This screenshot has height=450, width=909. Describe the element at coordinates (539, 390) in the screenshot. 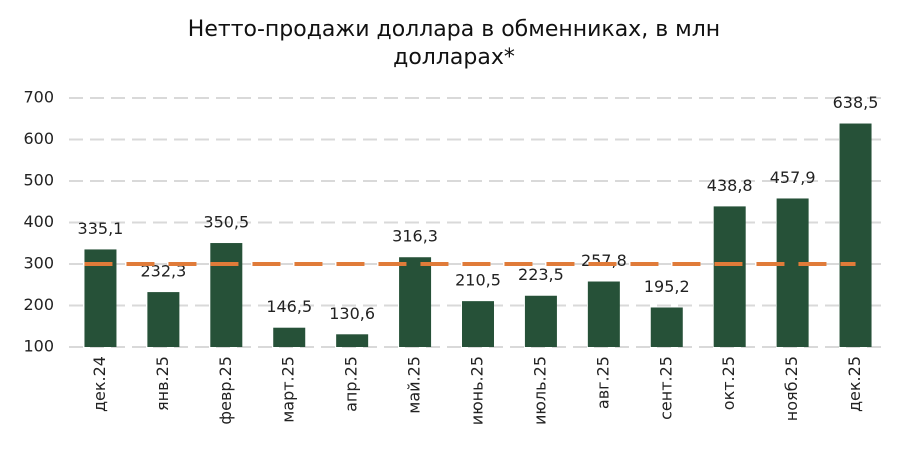

I see `x-tick-label: июль.25` at that location.